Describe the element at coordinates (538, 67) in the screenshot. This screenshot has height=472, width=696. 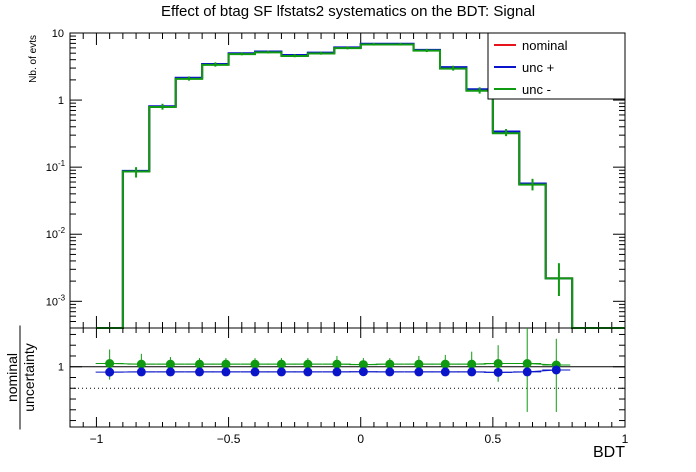
I see `legend-label: unc +` at that location.